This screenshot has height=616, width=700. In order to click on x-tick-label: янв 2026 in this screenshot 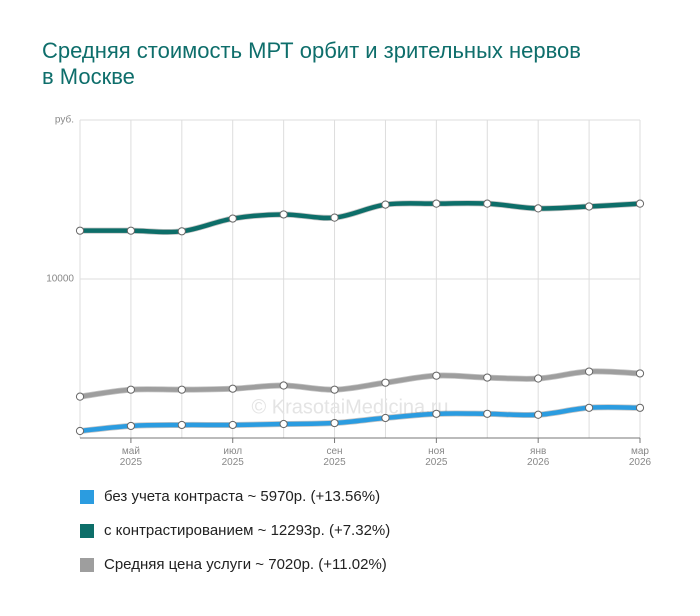, I will do `click(538, 457)`.